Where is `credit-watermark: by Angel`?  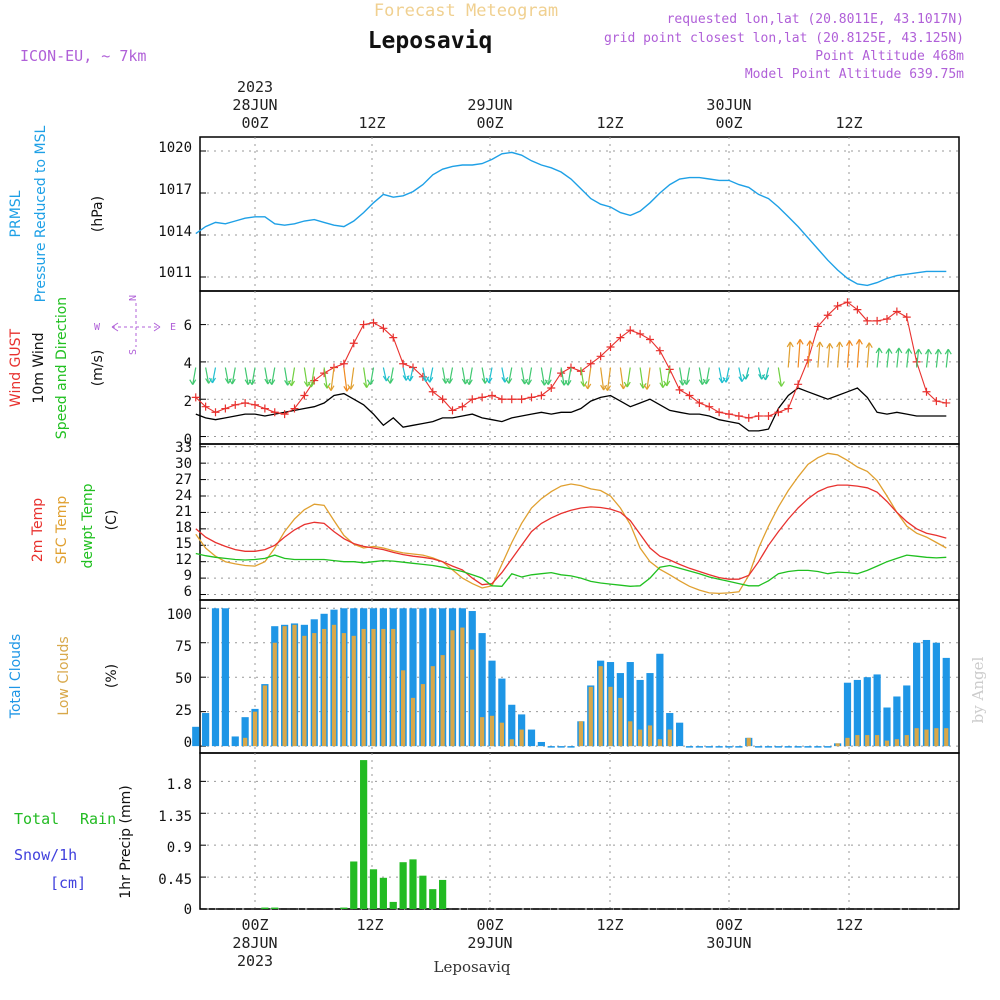
credit-watermark: by Angel is located at coordinates (978, 689).